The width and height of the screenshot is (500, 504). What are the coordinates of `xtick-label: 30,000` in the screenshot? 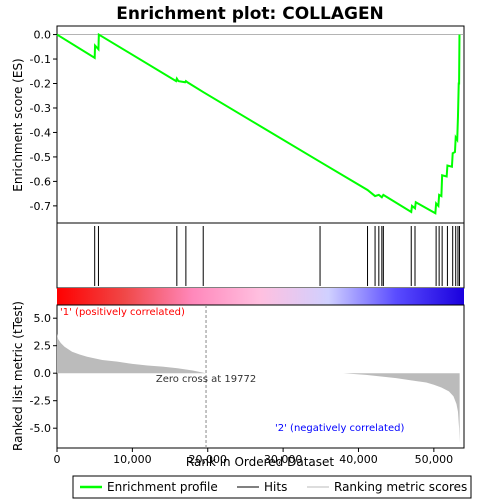 It's located at (283, 459).